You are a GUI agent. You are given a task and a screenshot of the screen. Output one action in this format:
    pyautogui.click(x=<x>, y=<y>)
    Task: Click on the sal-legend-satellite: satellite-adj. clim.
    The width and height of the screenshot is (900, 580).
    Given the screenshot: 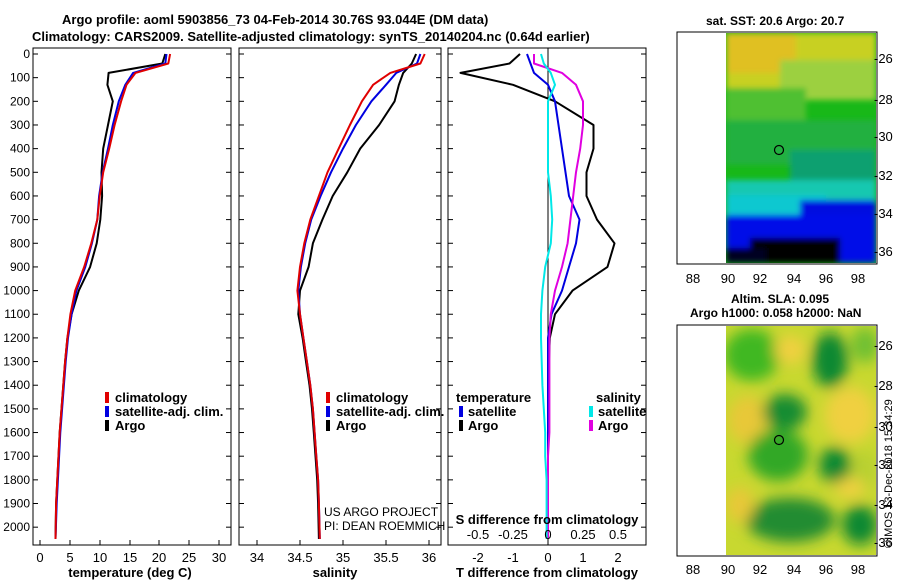 What is the action you would take?
    pyautogui.click(x=390, y=411)
    